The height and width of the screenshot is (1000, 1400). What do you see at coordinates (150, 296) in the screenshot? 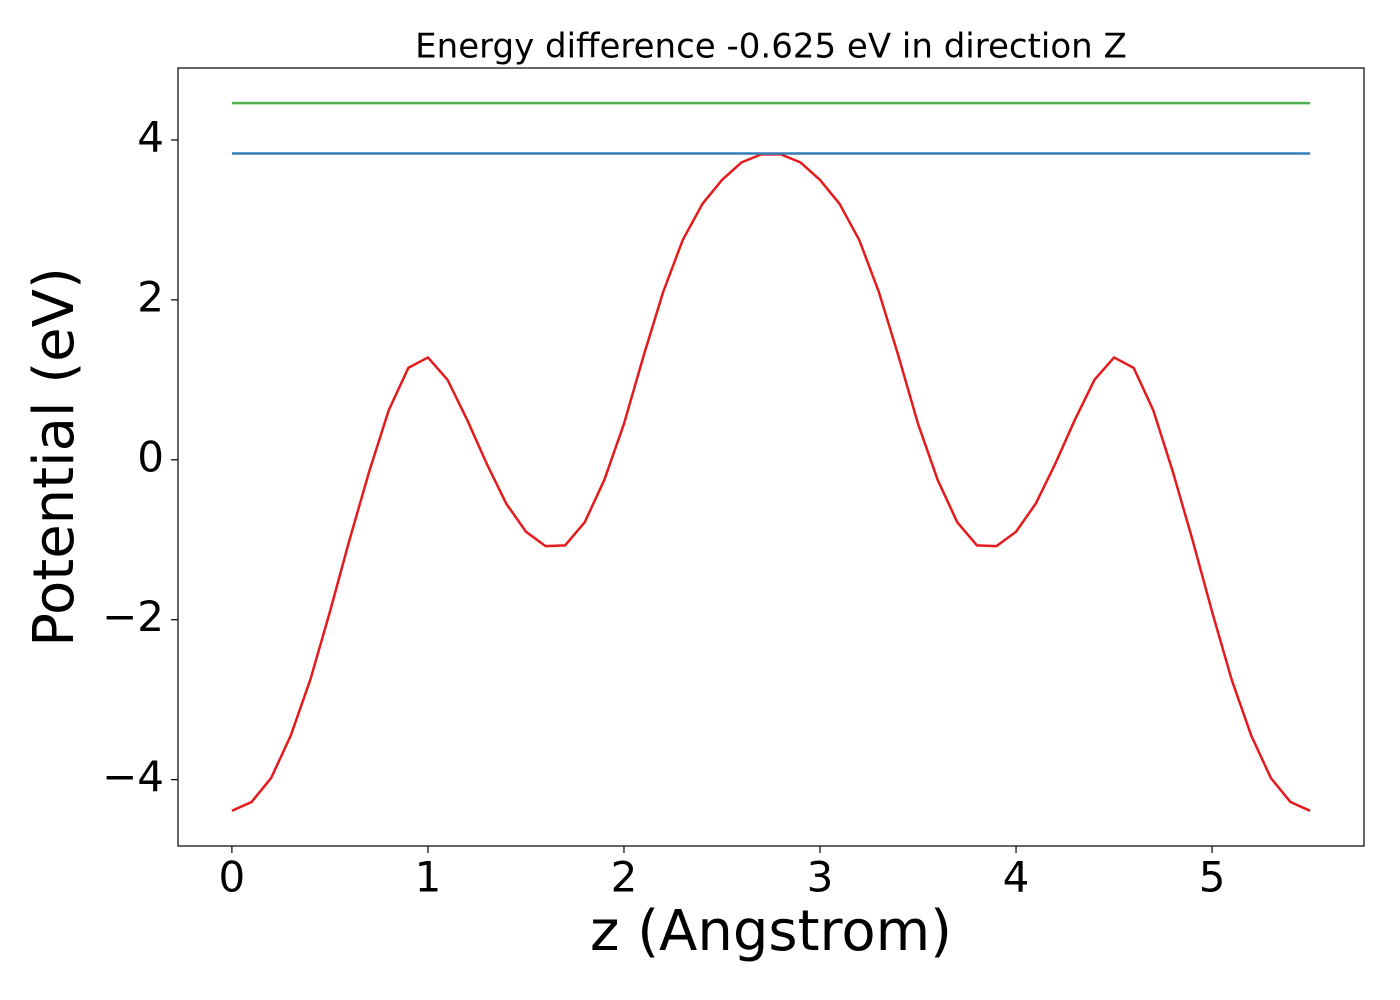
I see `y-tick-label: 2` at bounding box center [150, 296].